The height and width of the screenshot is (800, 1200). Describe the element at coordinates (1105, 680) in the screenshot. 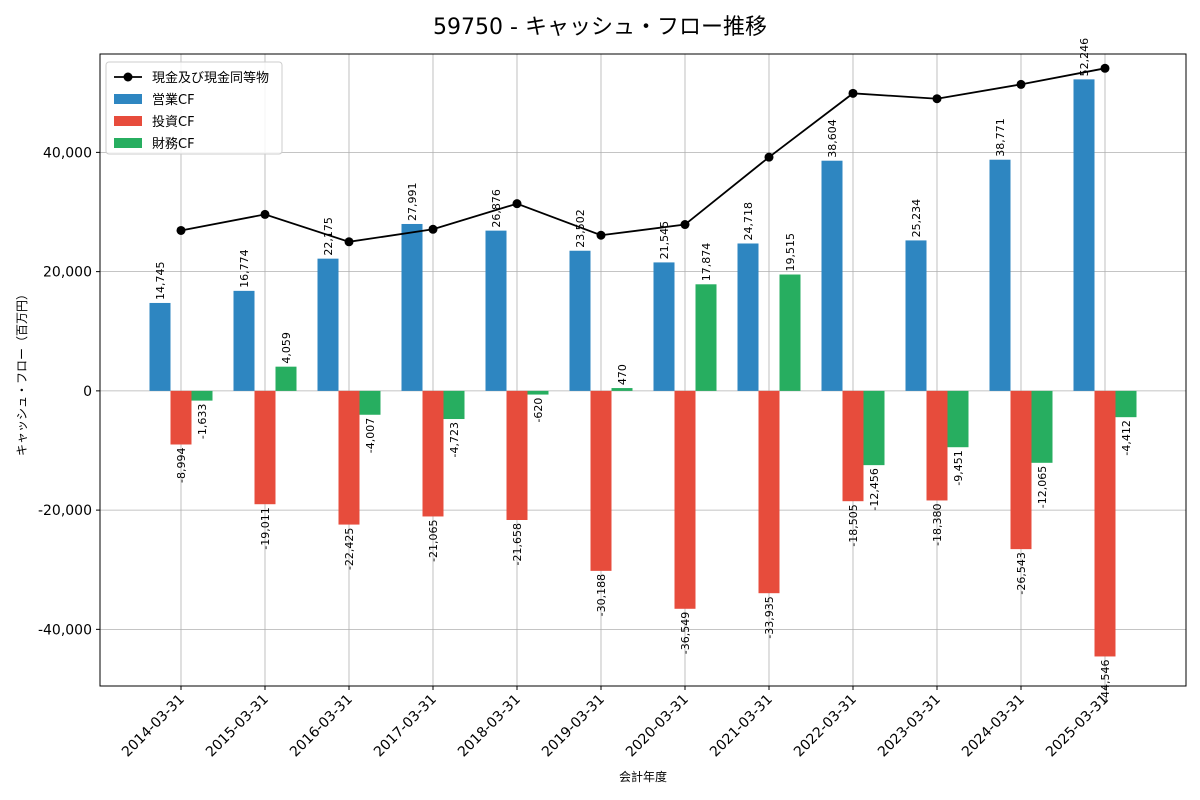

I see `bar-value-label: -44,546` at that location.